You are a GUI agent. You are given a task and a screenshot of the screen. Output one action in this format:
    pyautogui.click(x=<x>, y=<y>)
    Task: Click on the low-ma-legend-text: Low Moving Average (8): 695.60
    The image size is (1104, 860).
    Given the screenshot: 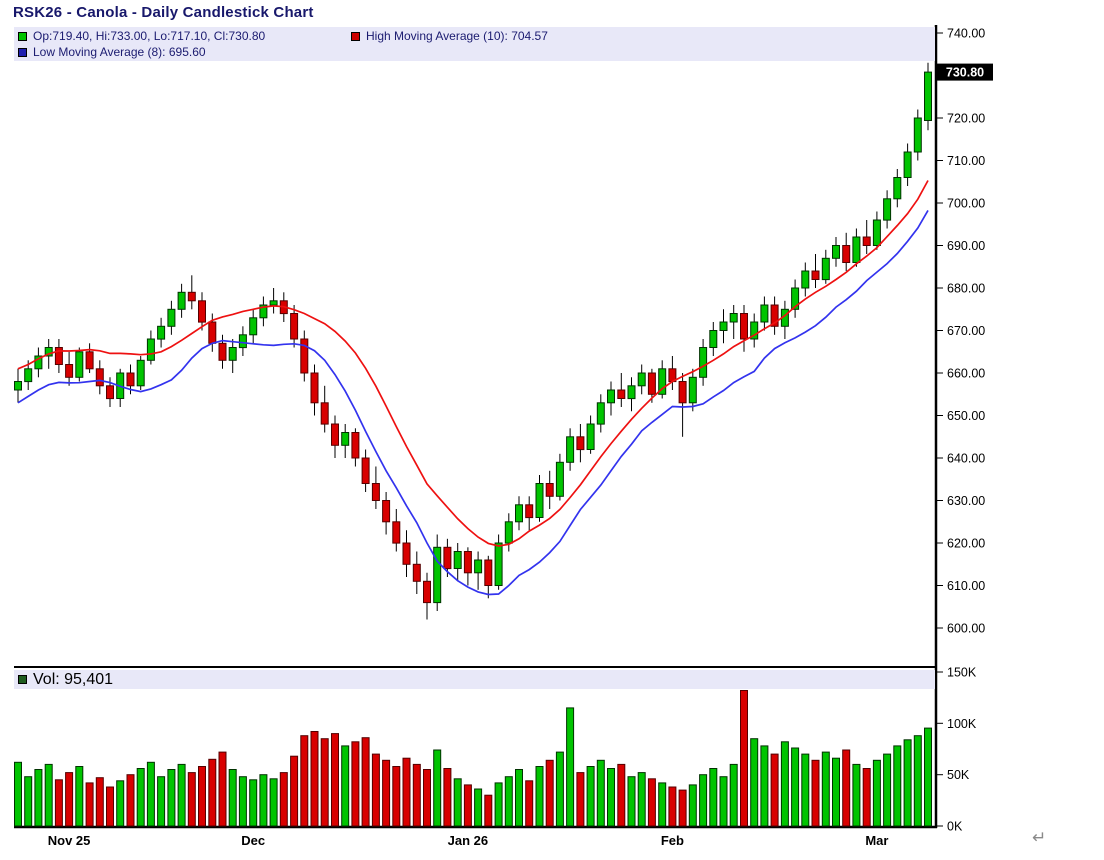 What is the action you would take?
    pyautogui.click(x=119, y=52)
    